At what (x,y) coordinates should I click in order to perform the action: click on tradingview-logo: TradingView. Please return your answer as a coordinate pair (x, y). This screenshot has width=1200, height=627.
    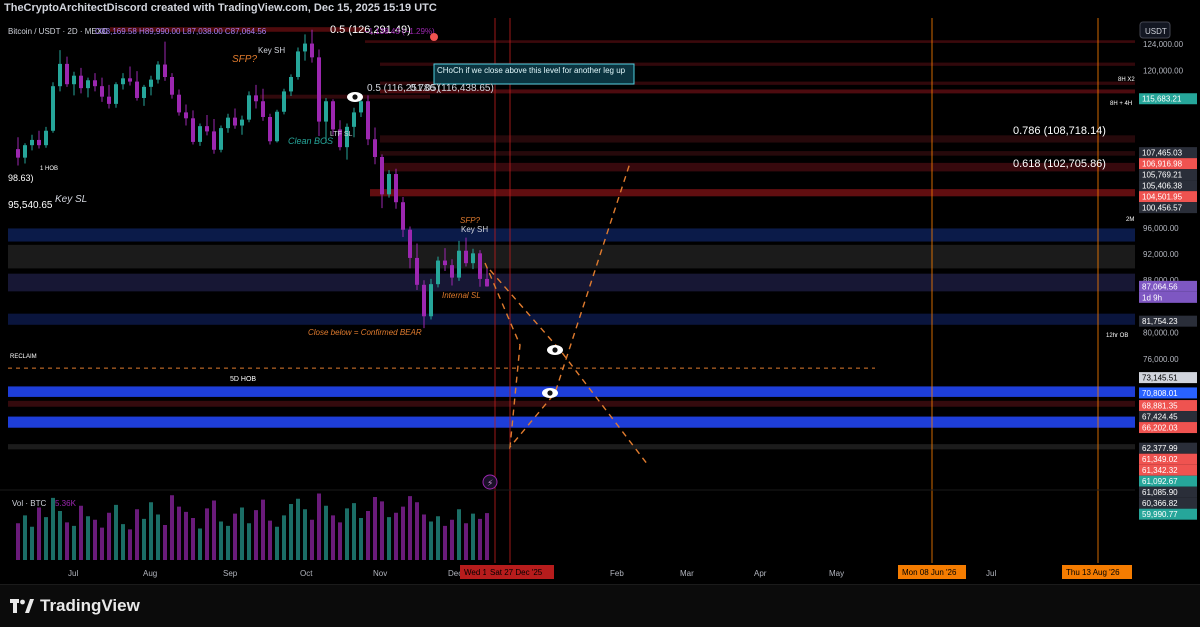
    Looking at the image, I should click on (75, 606).